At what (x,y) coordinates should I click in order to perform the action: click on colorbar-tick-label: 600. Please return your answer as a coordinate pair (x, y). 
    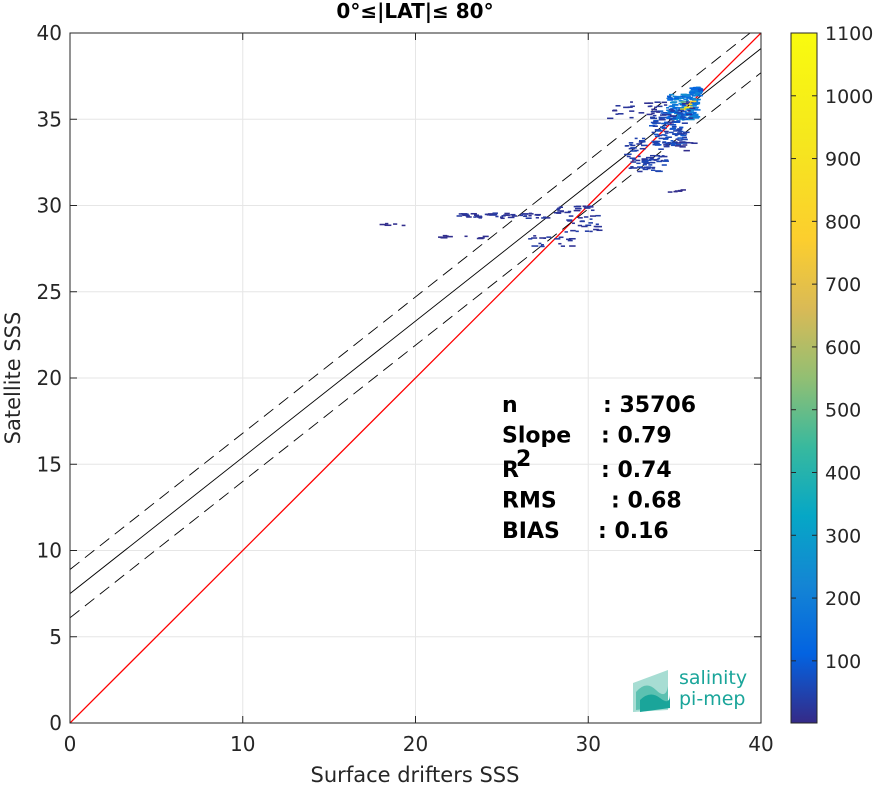
    Looking at the image, I should click on (843, 348).